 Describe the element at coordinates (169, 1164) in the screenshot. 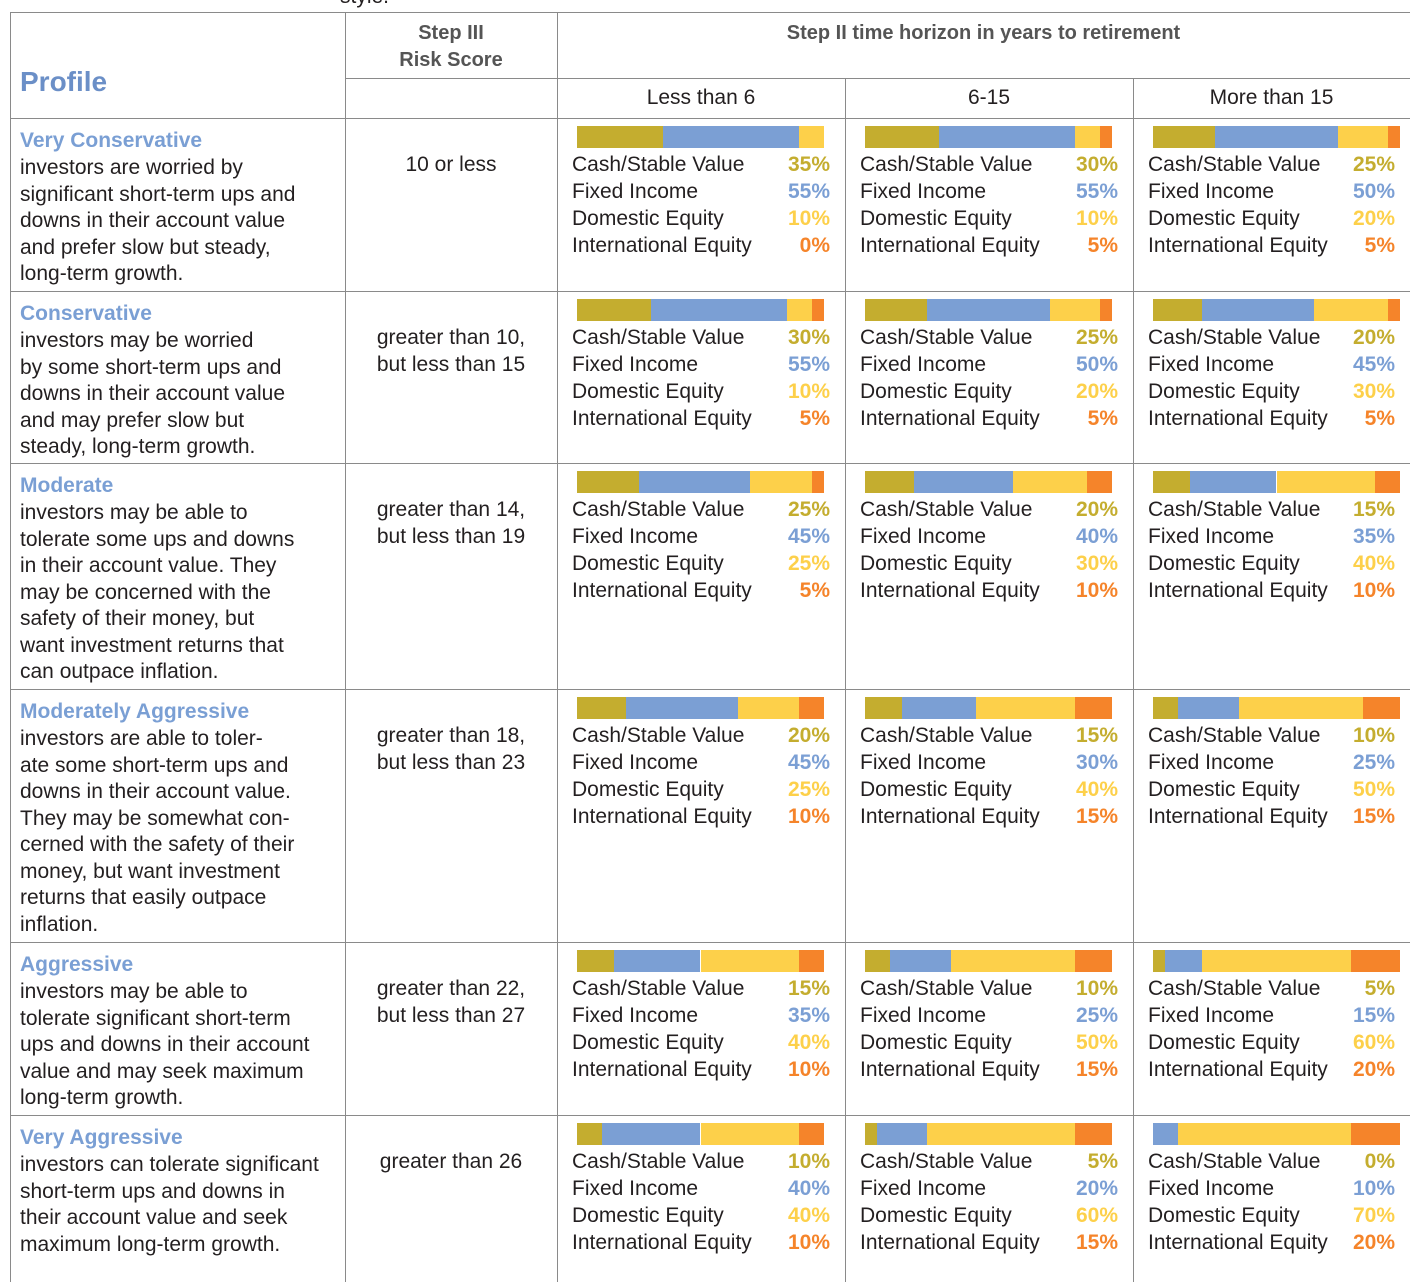

I see `profile-description: investors can tolerate significant` at that location.